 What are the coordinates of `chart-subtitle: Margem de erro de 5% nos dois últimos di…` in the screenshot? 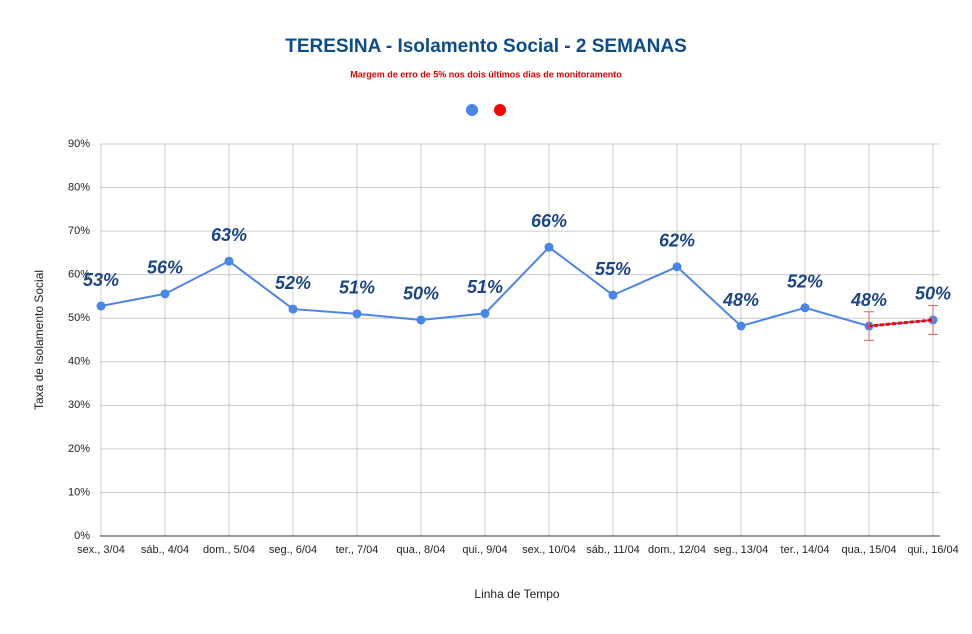 It's located at (486, 74).